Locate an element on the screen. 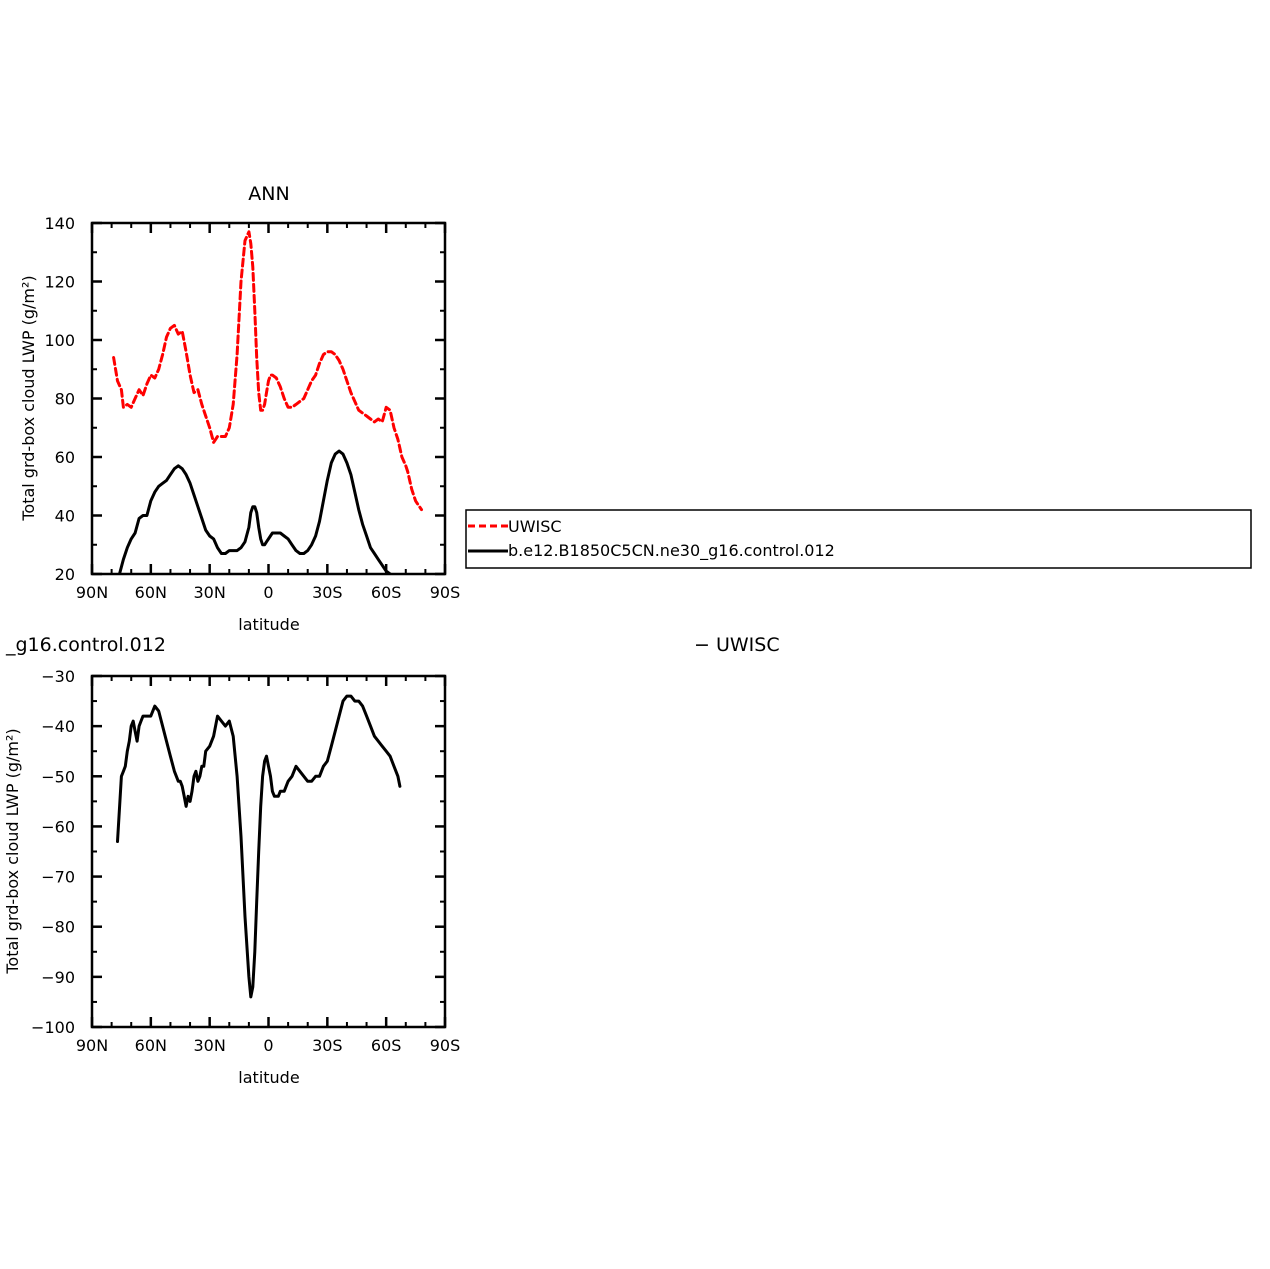 The width and height of the screenshot is (1270, 1269). legend-box is located at coordinates (858, 539).